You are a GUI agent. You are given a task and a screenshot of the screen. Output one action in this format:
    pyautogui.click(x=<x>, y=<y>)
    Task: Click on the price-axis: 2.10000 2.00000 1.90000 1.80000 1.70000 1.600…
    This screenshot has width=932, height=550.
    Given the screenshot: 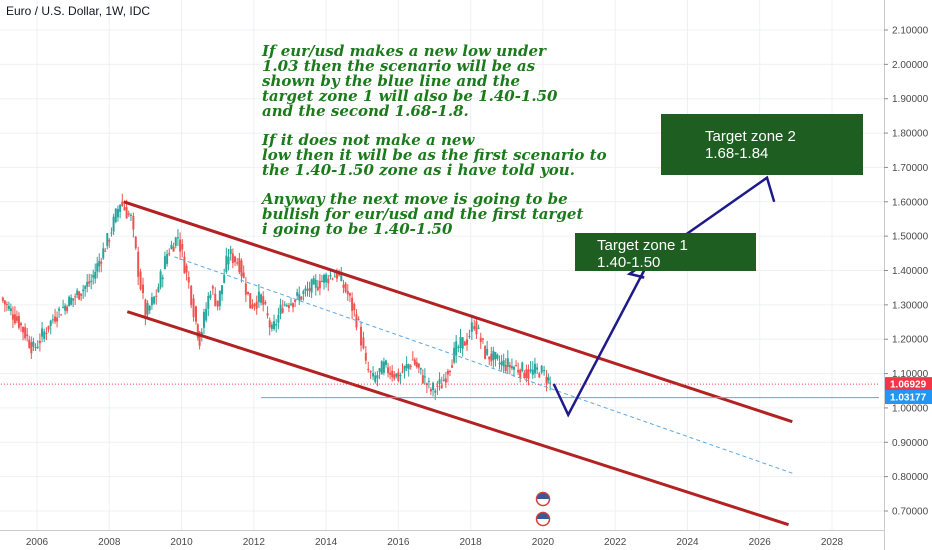 What is the action you would take?
    pyautogui.click(x=906, y=275)
    